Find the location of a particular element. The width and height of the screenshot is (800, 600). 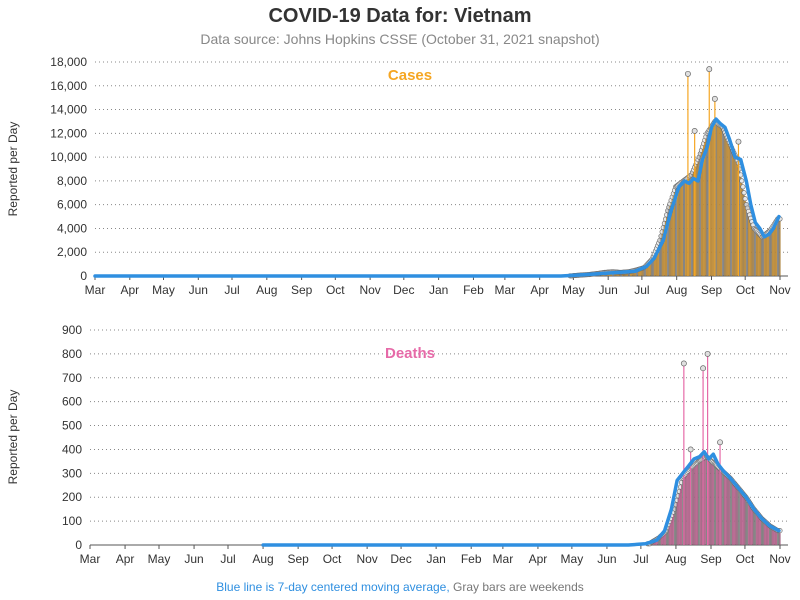

y-tick-label: 14,000 is located at coordinates (68, 110).